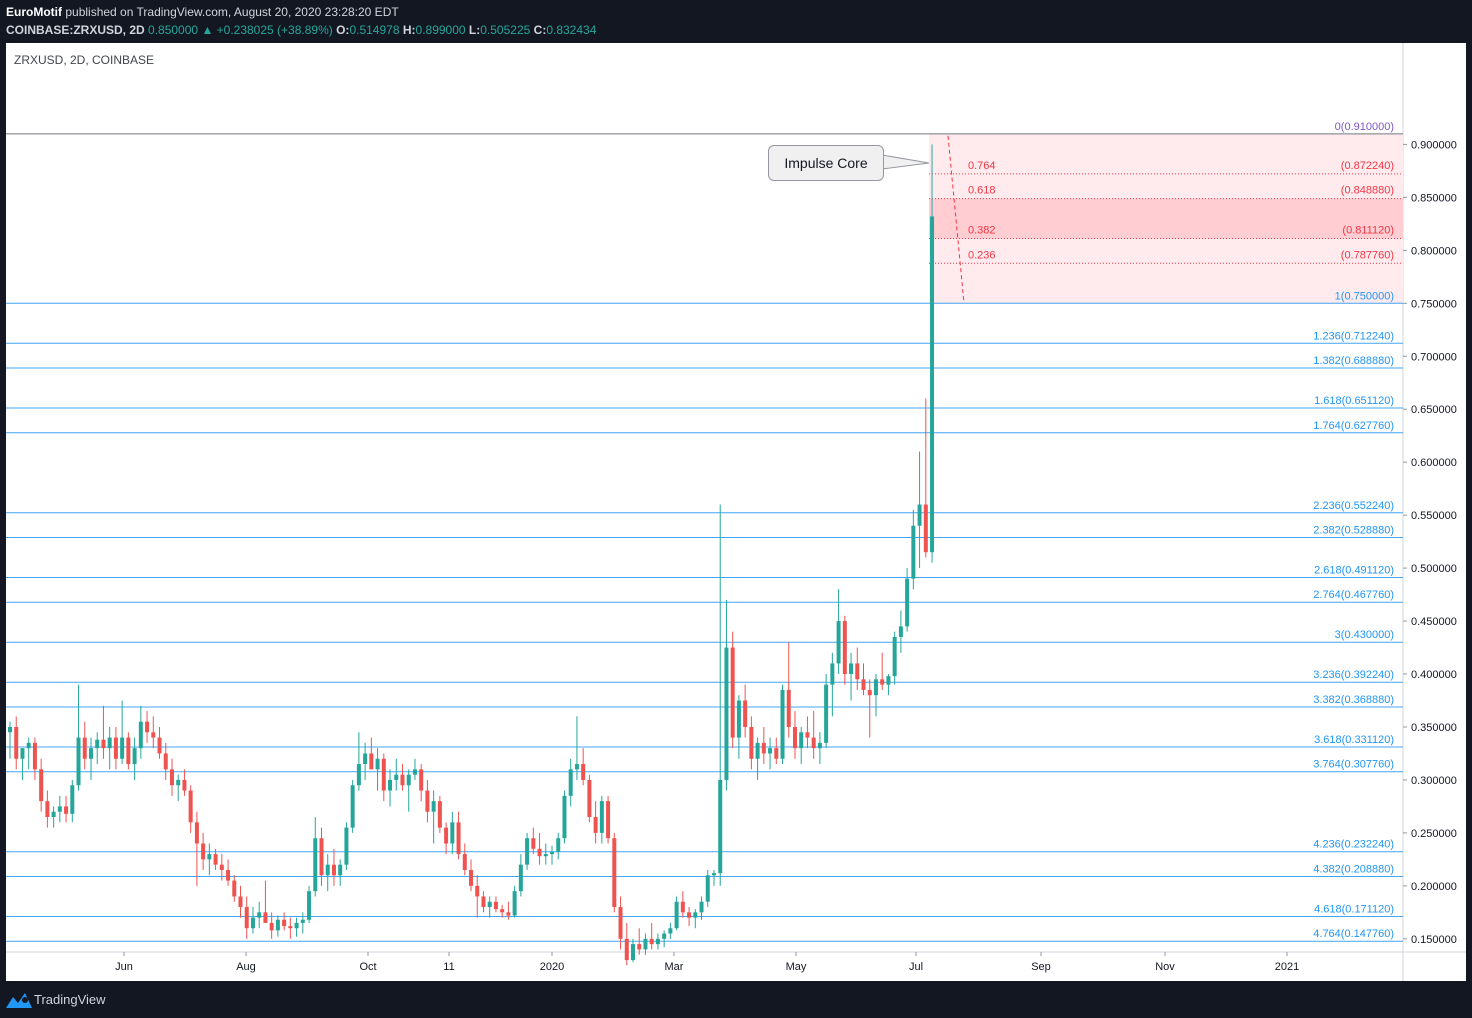 Image resolution: width=1472 pixels, height=1018 pixels. What do you see at coordinates (1434, 728) in the screenshot?
I see `price-tick-label: 0.350000` at bounding box center [1434, 728].